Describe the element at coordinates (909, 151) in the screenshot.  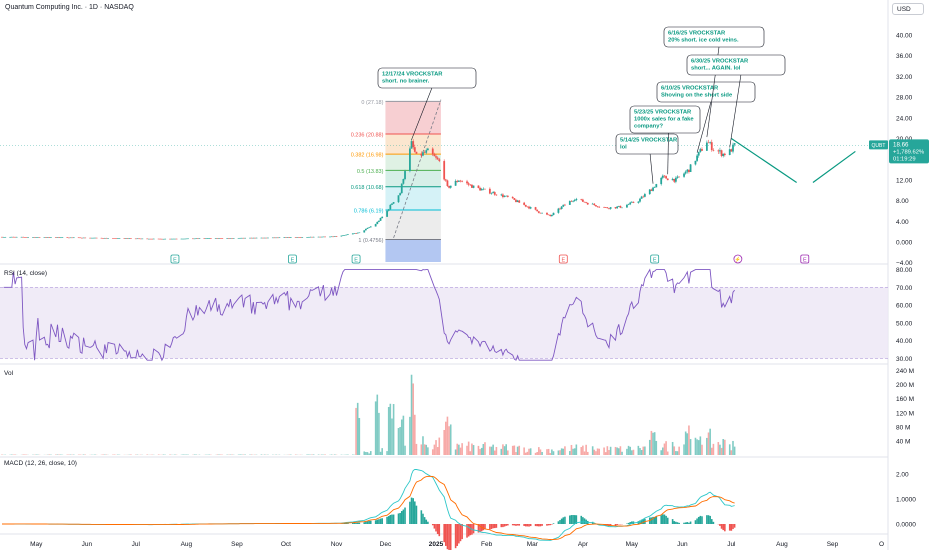
I see `price-badge` at that location.